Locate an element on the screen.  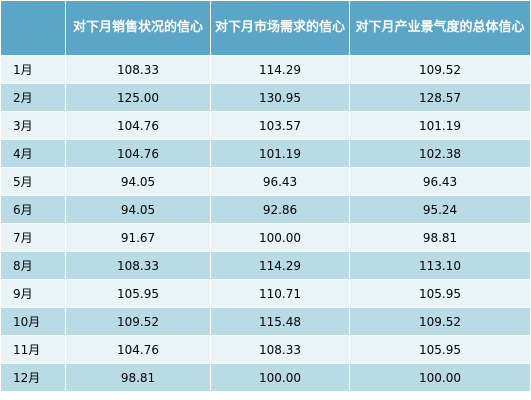
month-cell: 5月 is located at coordinates (33, 181).